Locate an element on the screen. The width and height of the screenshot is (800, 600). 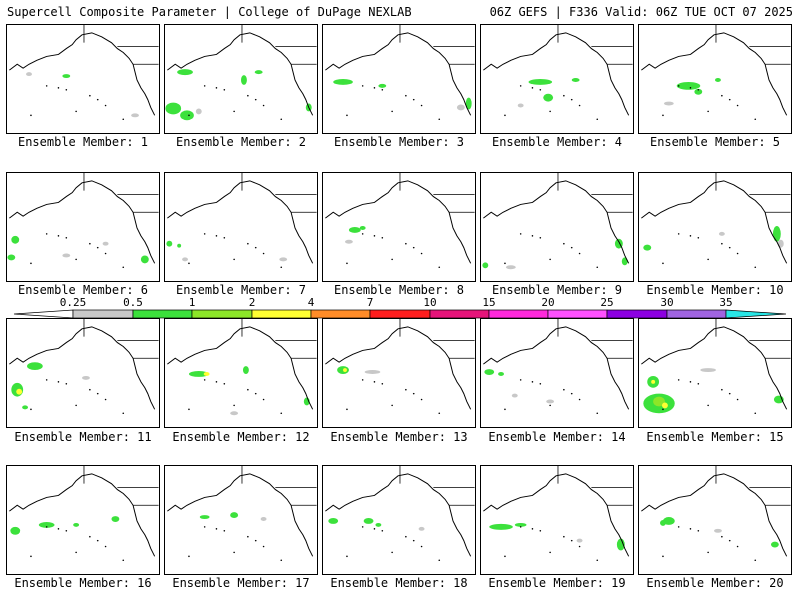
member-label: Ensemble Member: 15 is located at coordinates (715, 437).